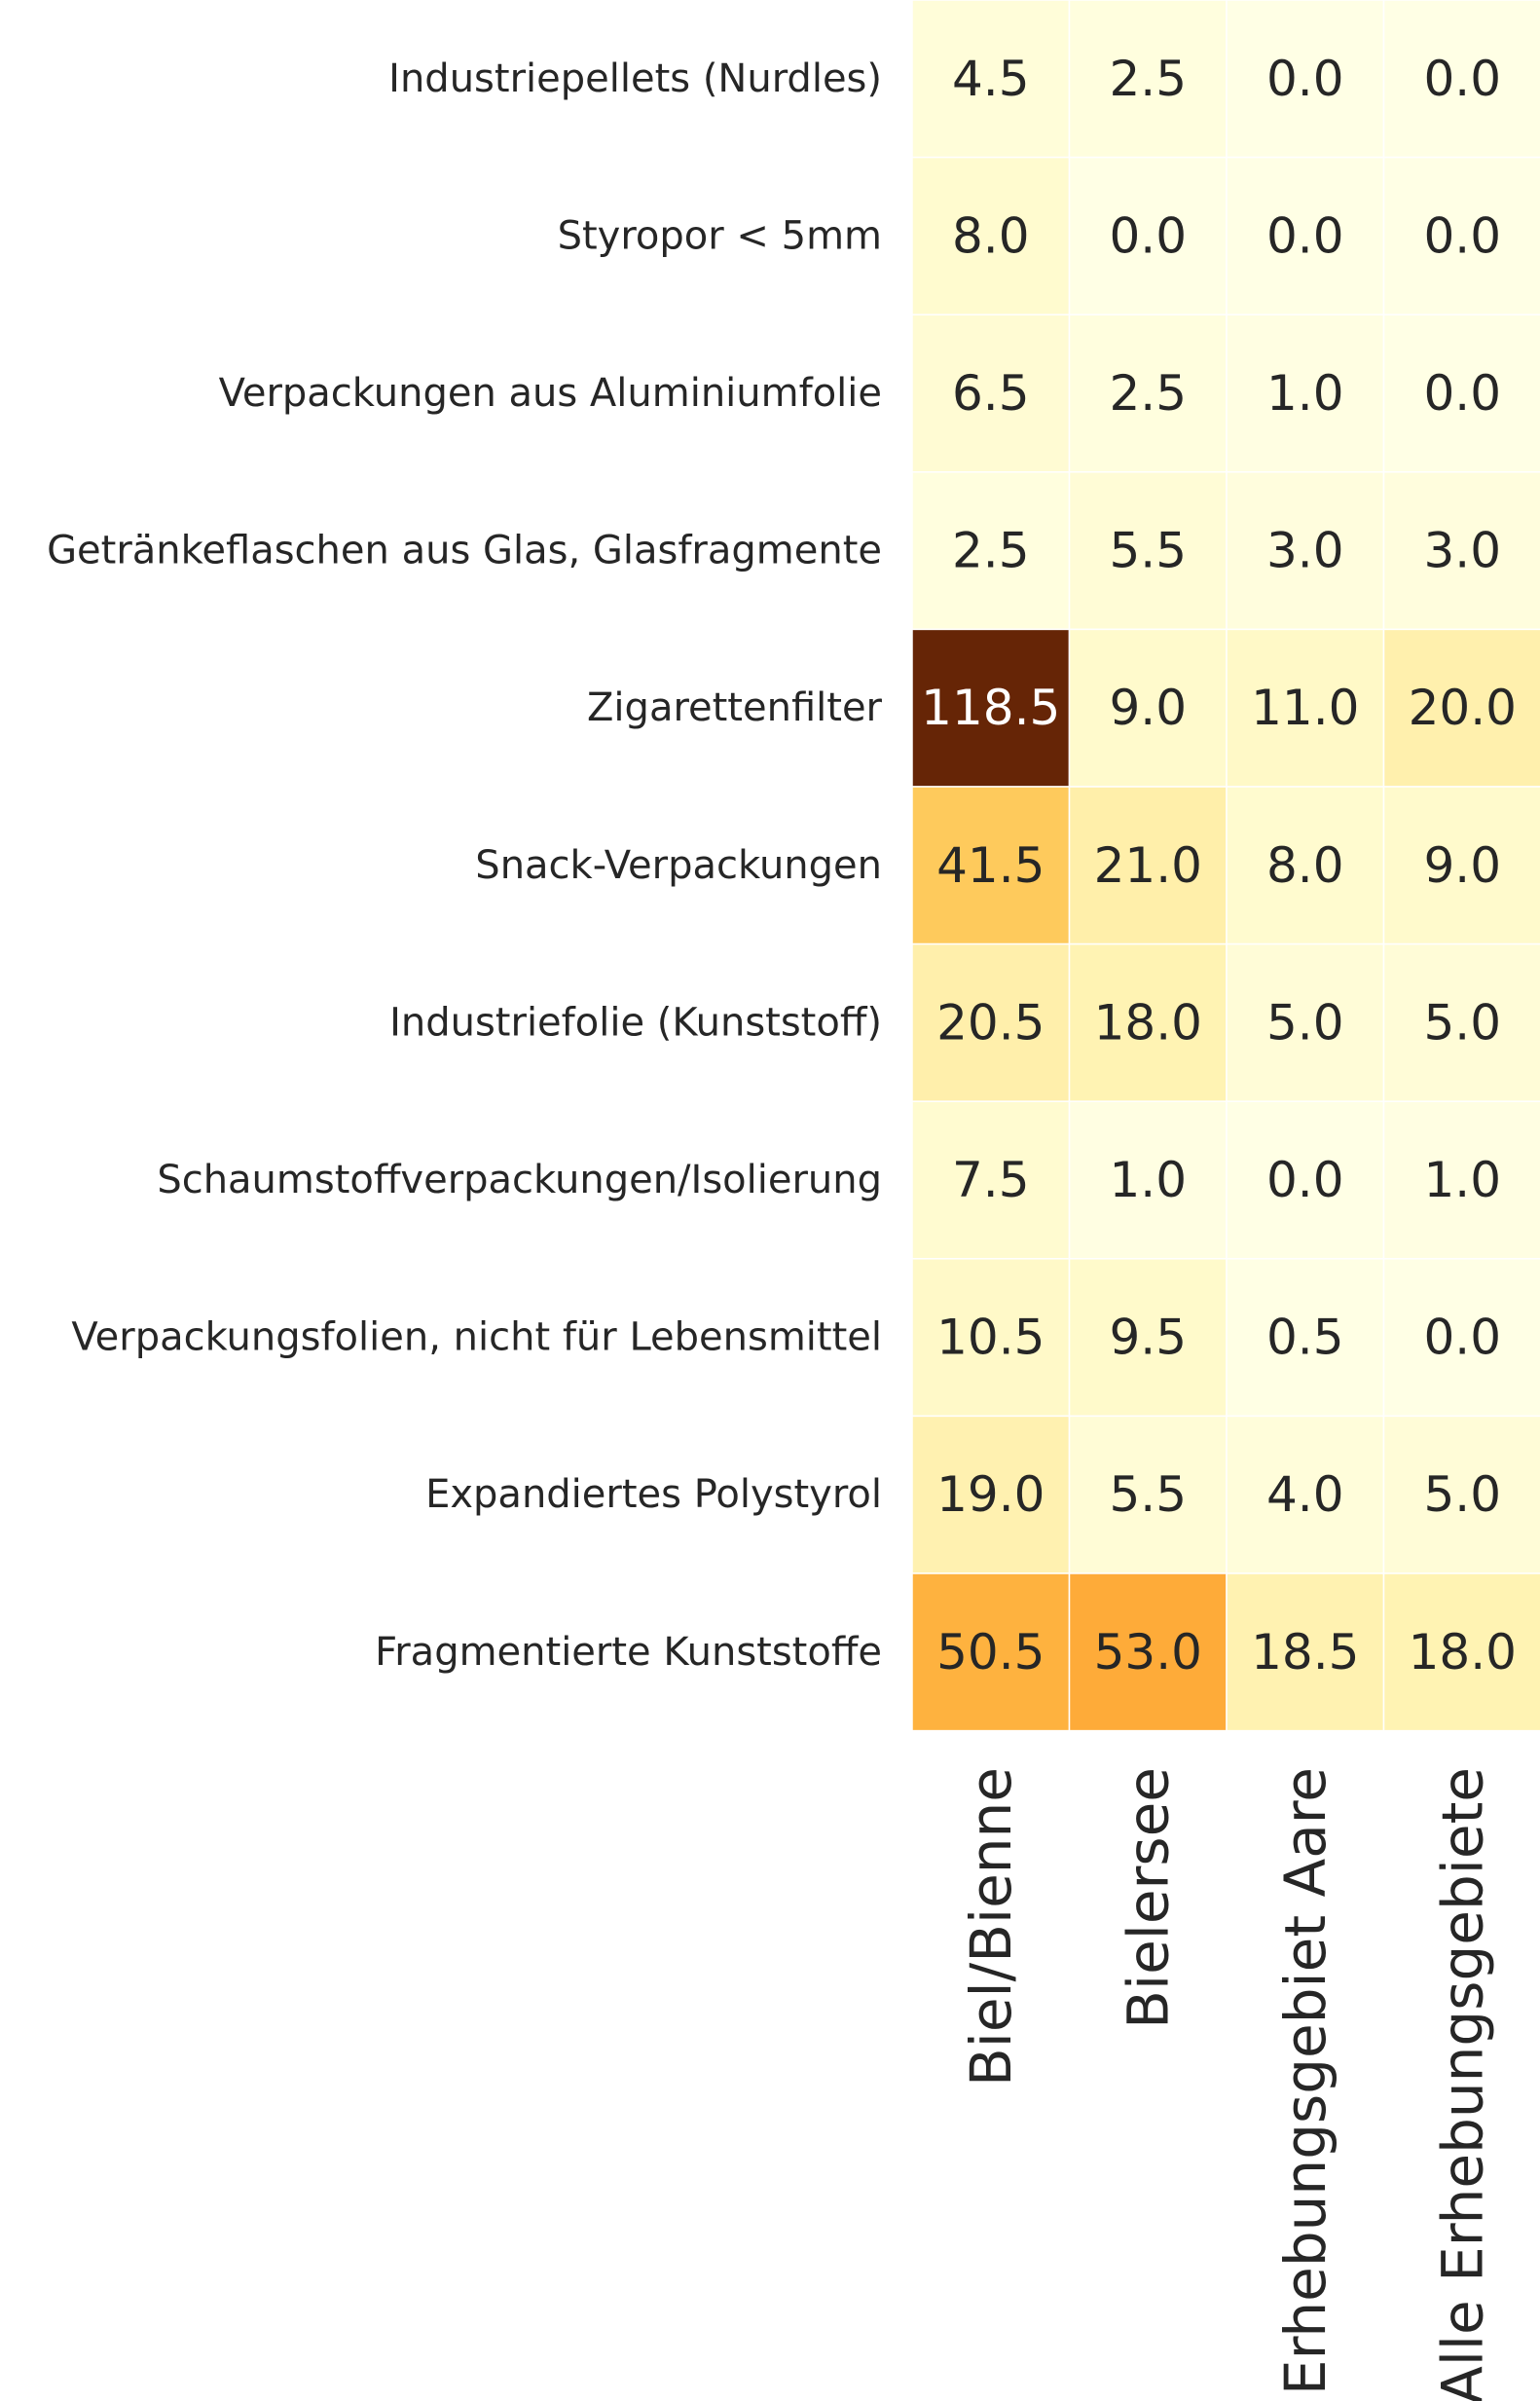 Image resolution: width=1540 pixels, height=2401 pixels. I want to click on column-label: Alle Erhebungsgebiete, so click(1462, 2084).